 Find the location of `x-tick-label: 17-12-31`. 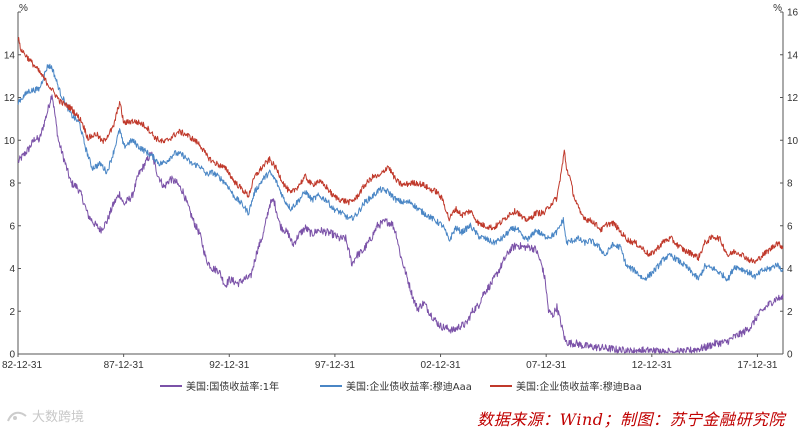

x-tick-label: 17-12-31 is located at coordinates (757, 365).